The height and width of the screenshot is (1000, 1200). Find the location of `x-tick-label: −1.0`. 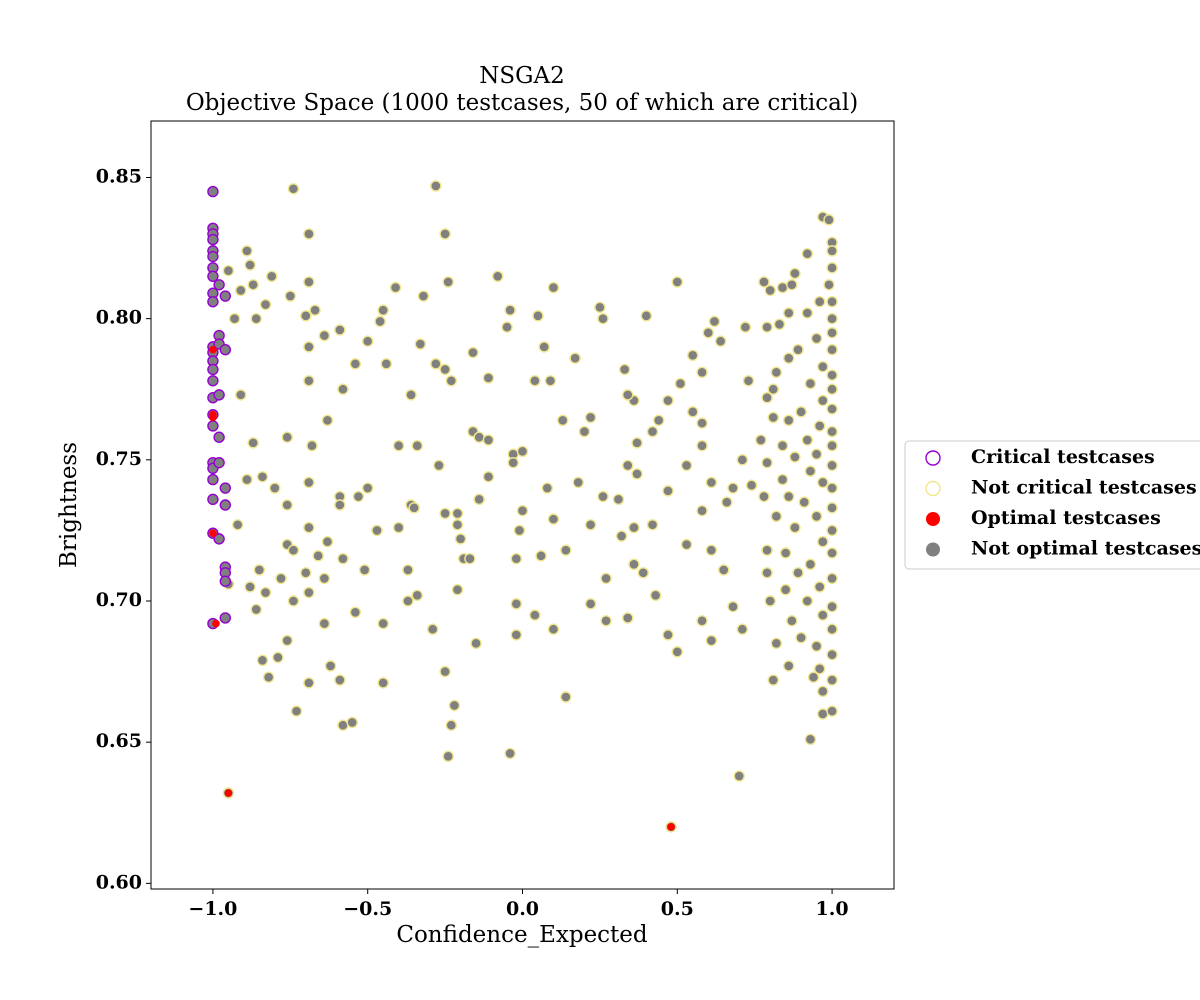

x-tick-label: −1.0 is located at coordinates (212, 909).